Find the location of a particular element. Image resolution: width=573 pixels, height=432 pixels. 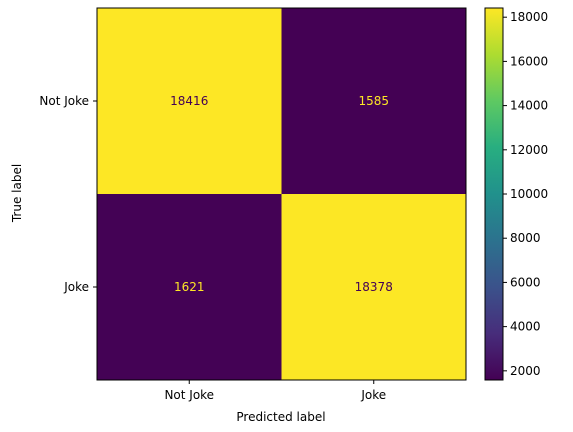

colorbar-tick-label: 4000 is located at coordinates (525, 327).